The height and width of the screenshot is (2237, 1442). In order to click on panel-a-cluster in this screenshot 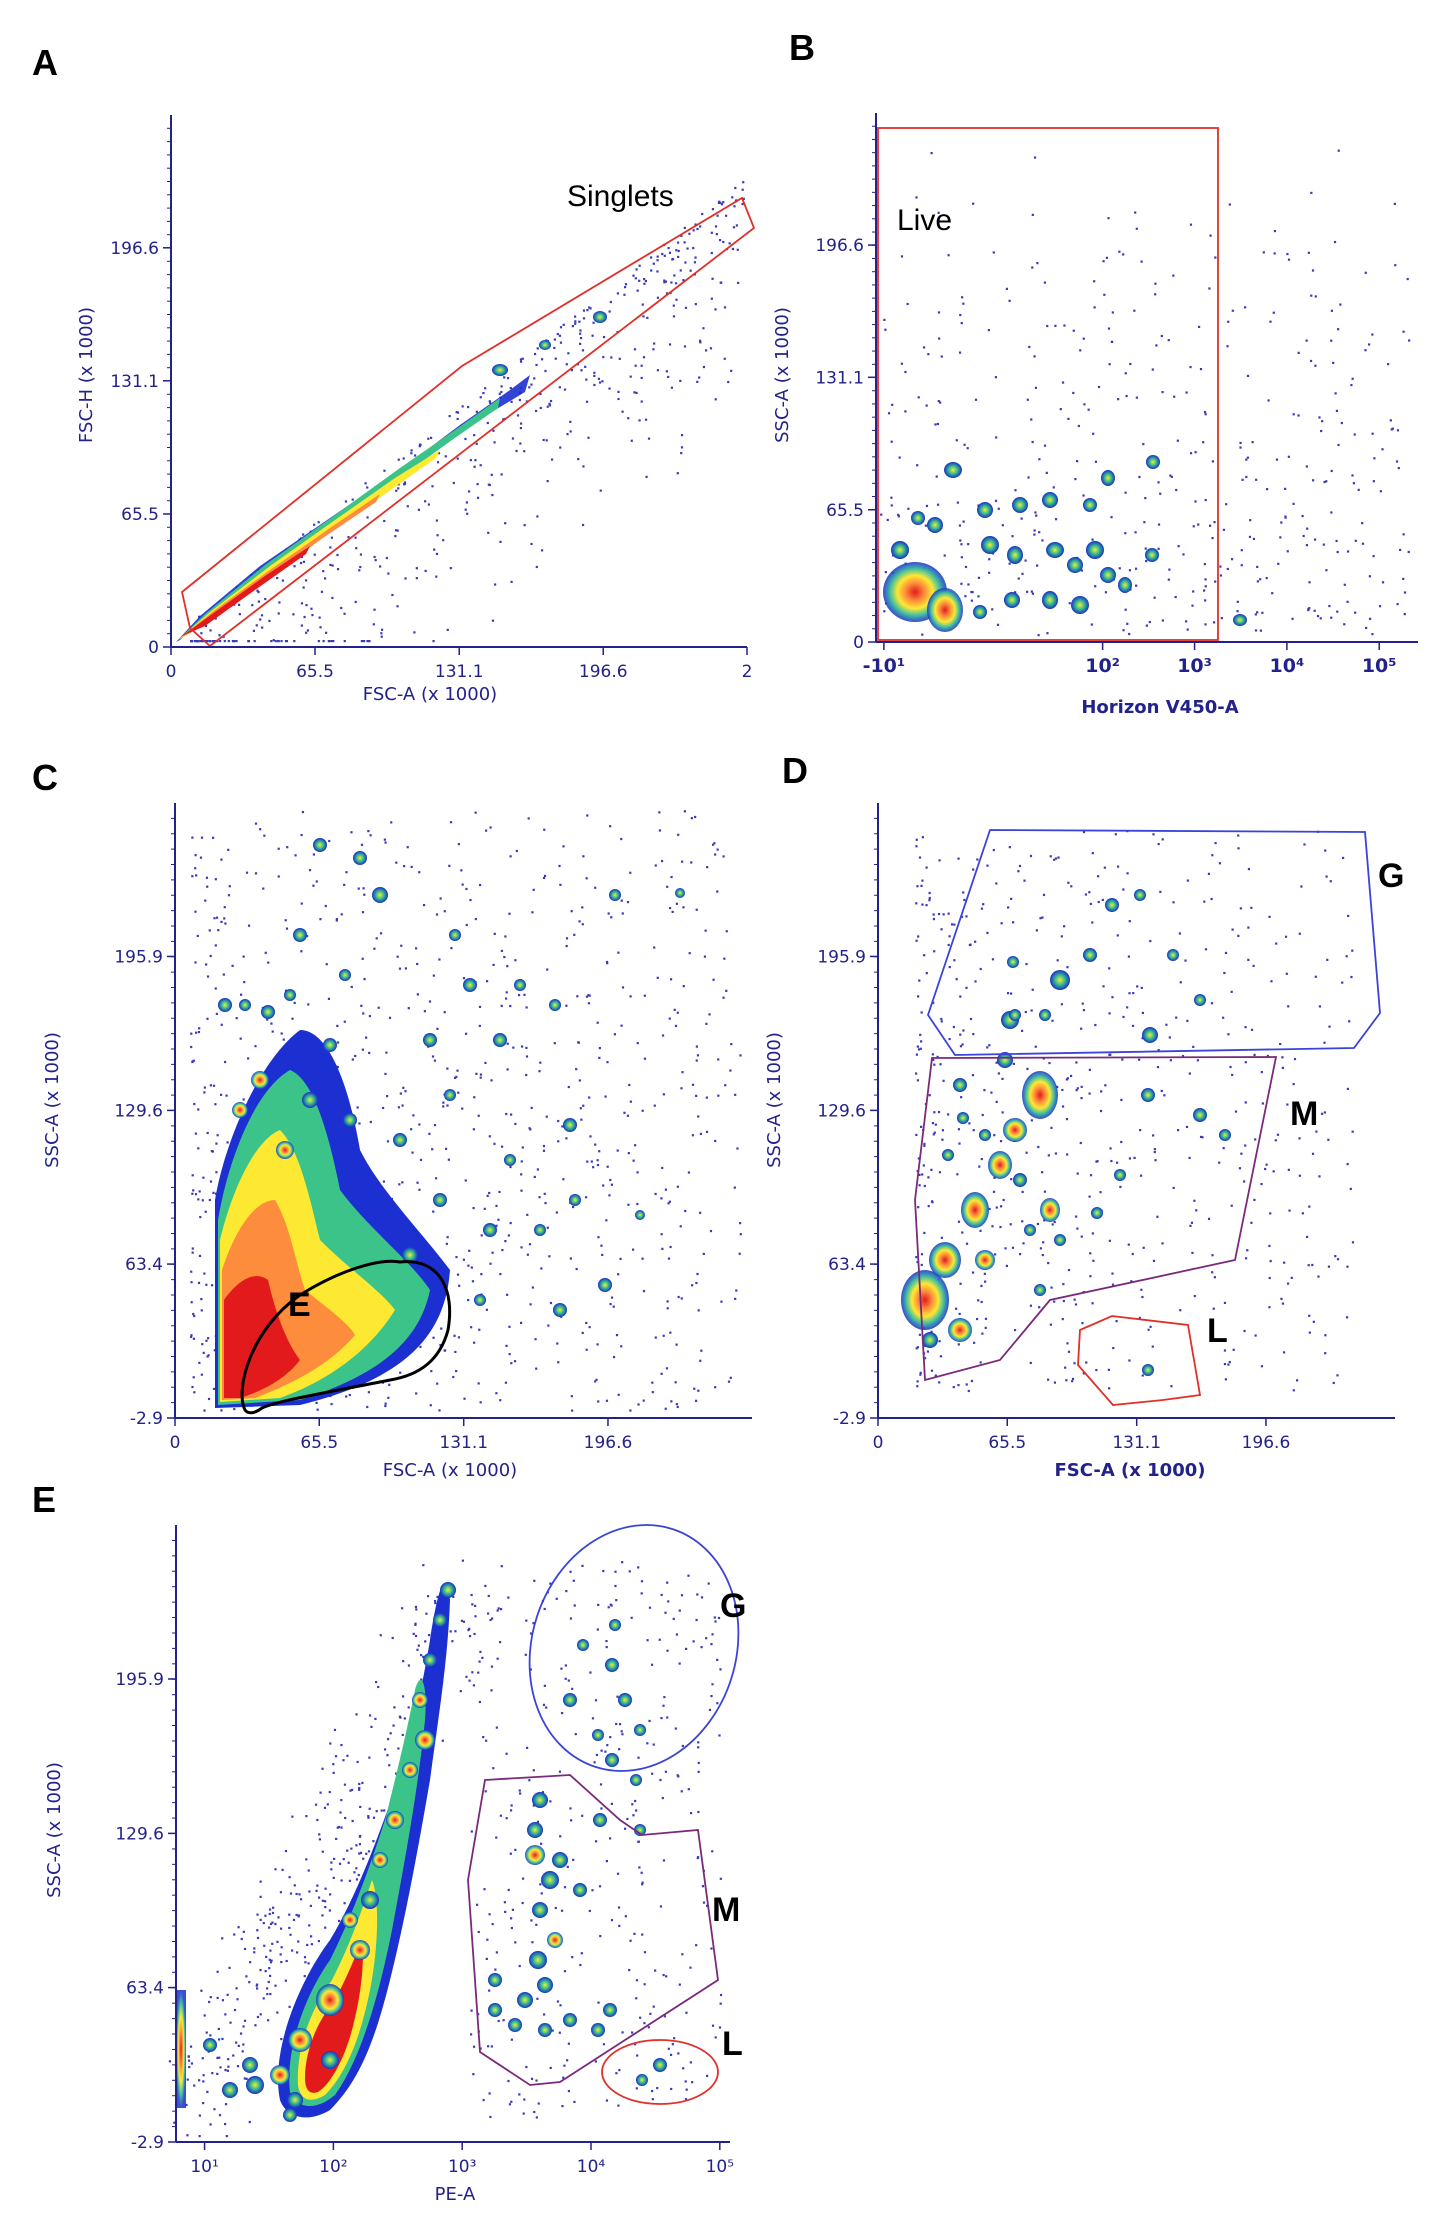, I will do `click(500, 370)`.